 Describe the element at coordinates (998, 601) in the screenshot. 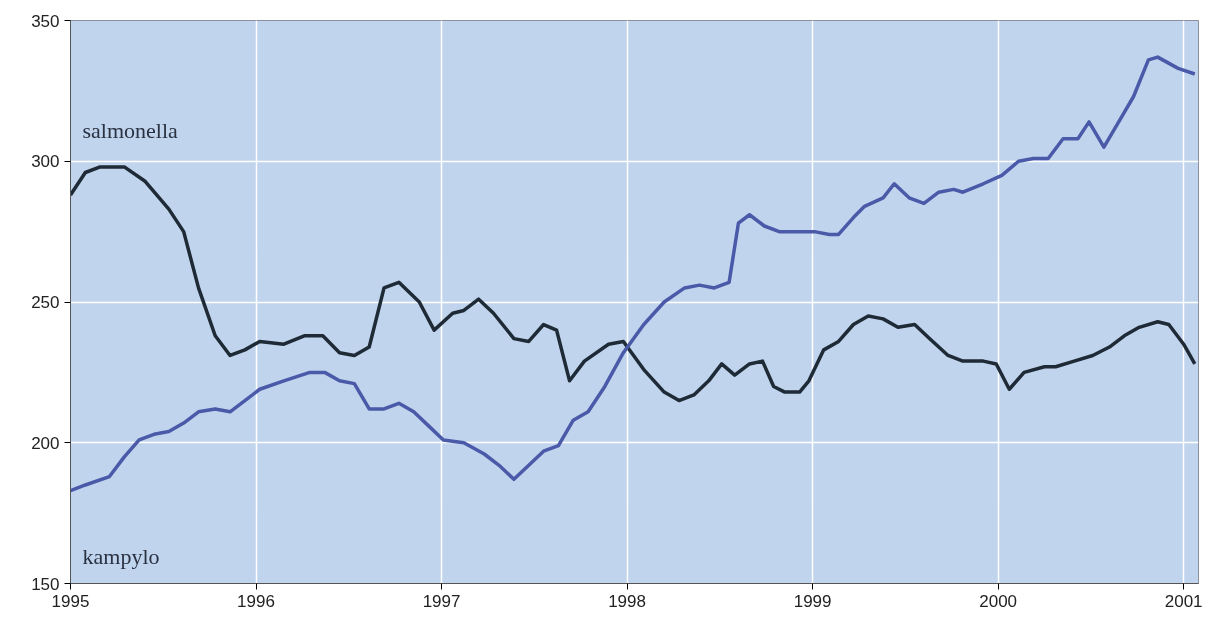

I see `x-tick-label: 2000` at that location.